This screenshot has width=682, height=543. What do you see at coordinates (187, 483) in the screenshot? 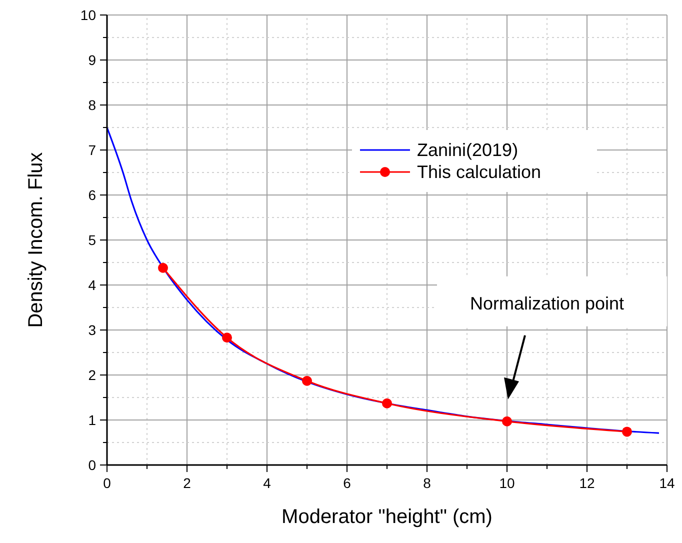
I see `x-tick-label: 2` at bounding box center [187, 483].